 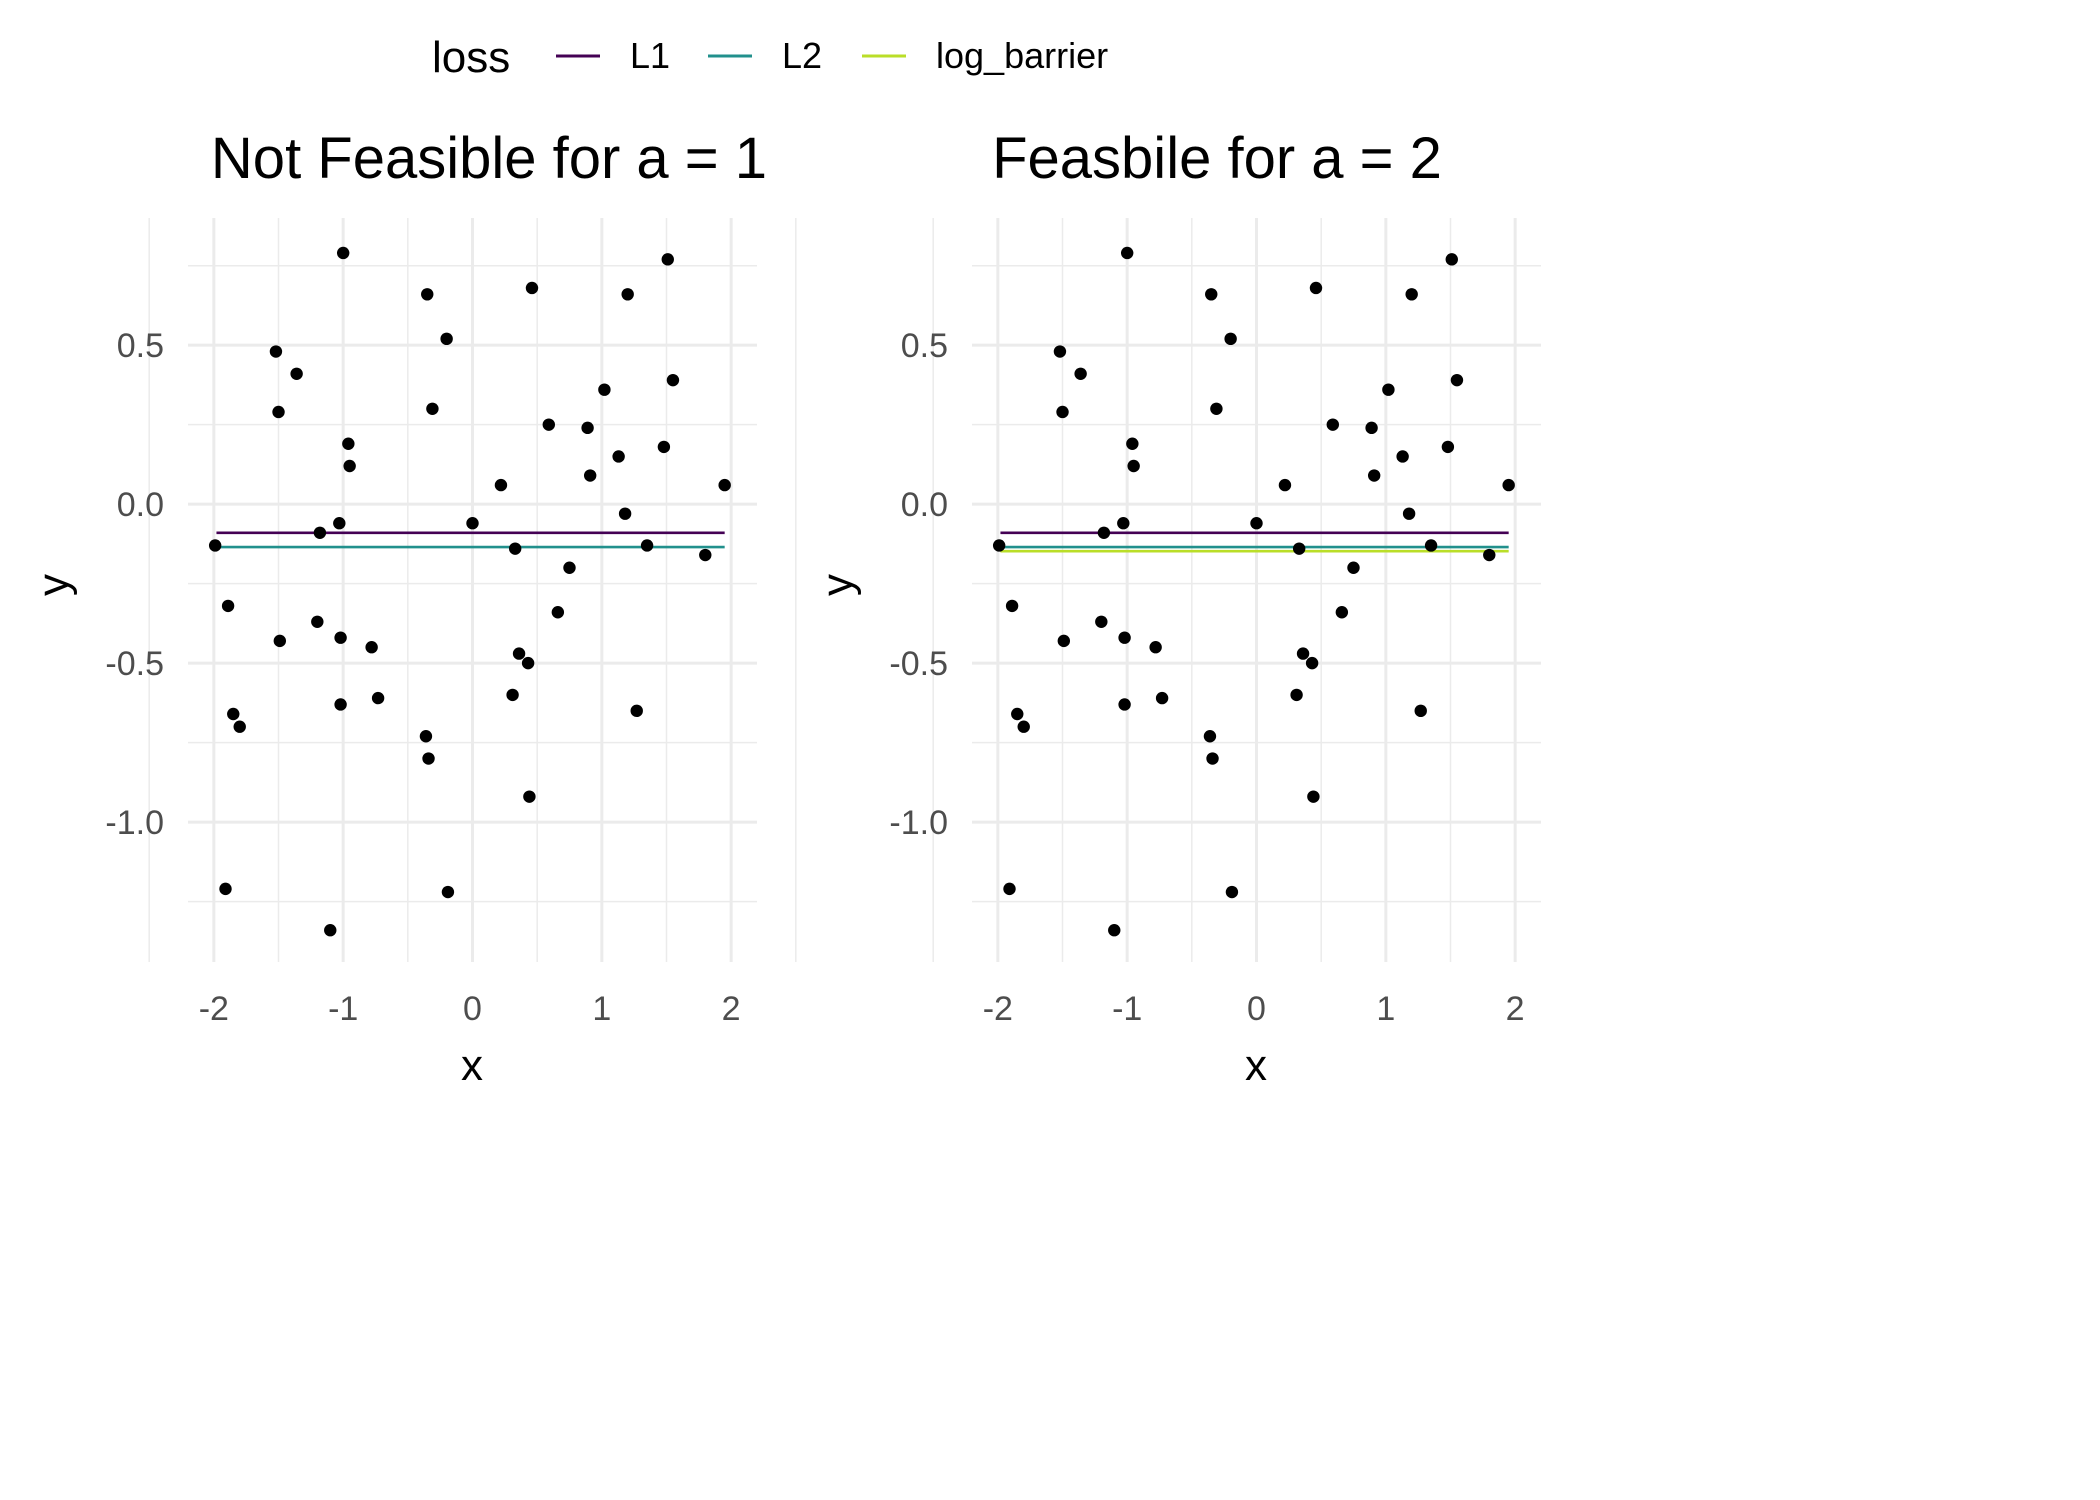 I want to click on panel-title: Feasbile for a = 2, so click(x=1217, y=158).